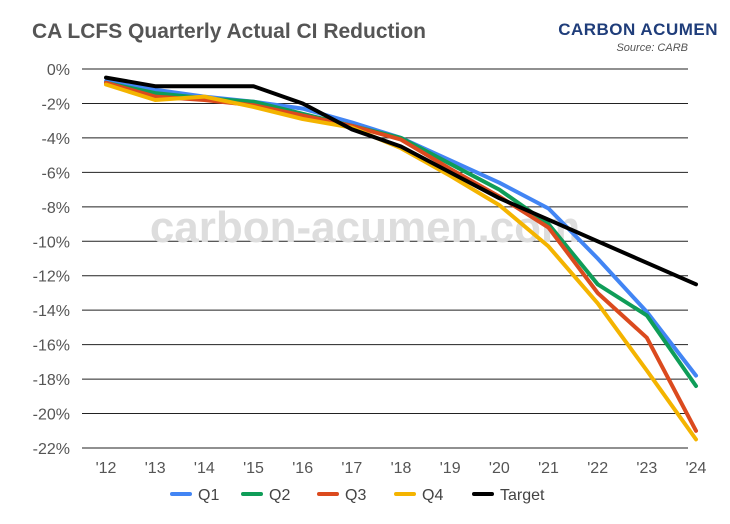 The width and height of the screenshot is (730, 524). I want to click on legend-label-q2: Q2, so click(279, 495).